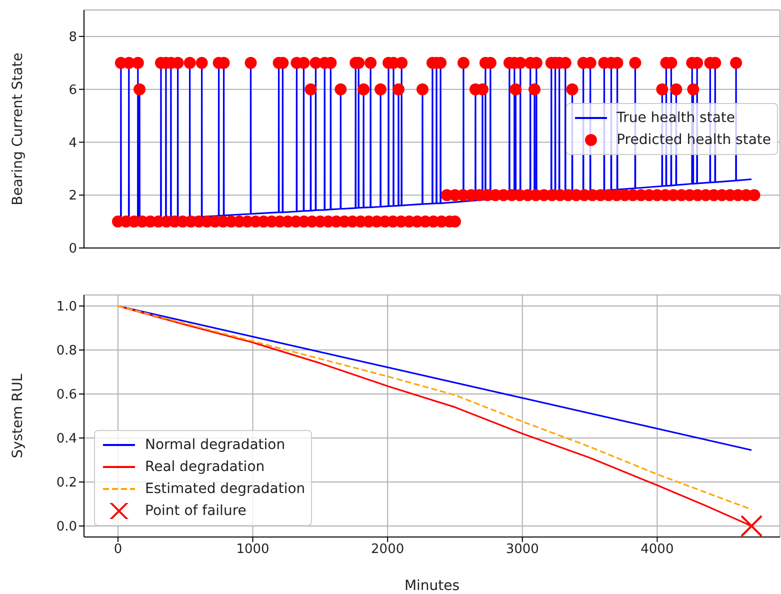  What do you see at coordinates (693, 140) in the screenshot?
I see `legend-label: Predicted health state` at bounding box center [693, 140].